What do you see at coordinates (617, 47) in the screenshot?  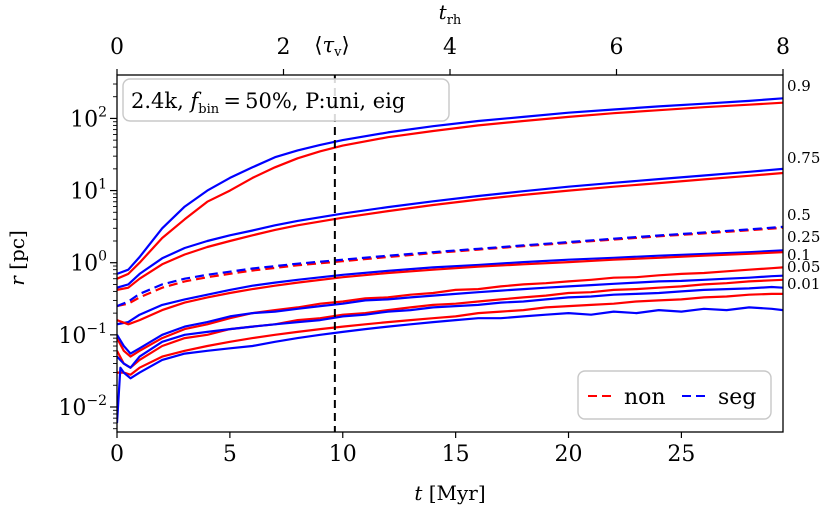 I see `top-tick-label: 6` at bounding box center [617, 47].